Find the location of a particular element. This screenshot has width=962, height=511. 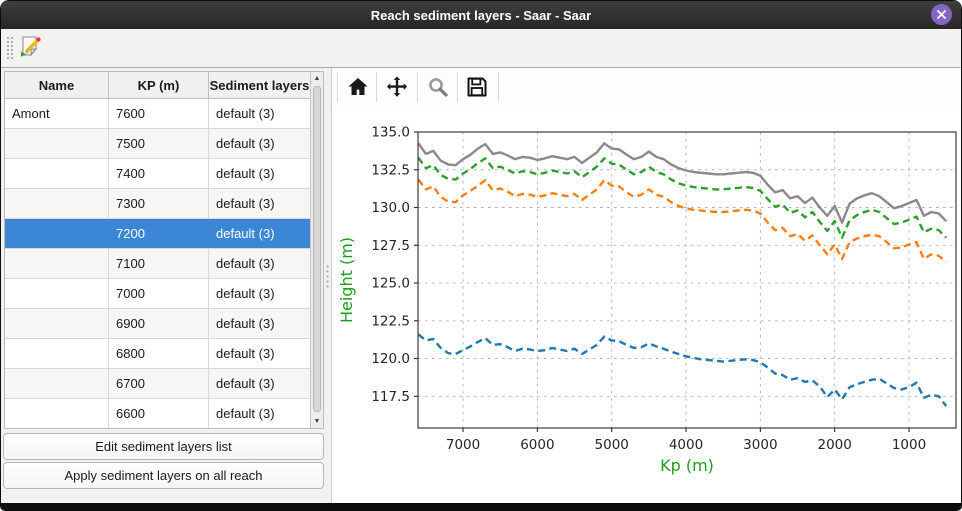

y-tick-label: 135.0 is located at coordinates (390, 133).